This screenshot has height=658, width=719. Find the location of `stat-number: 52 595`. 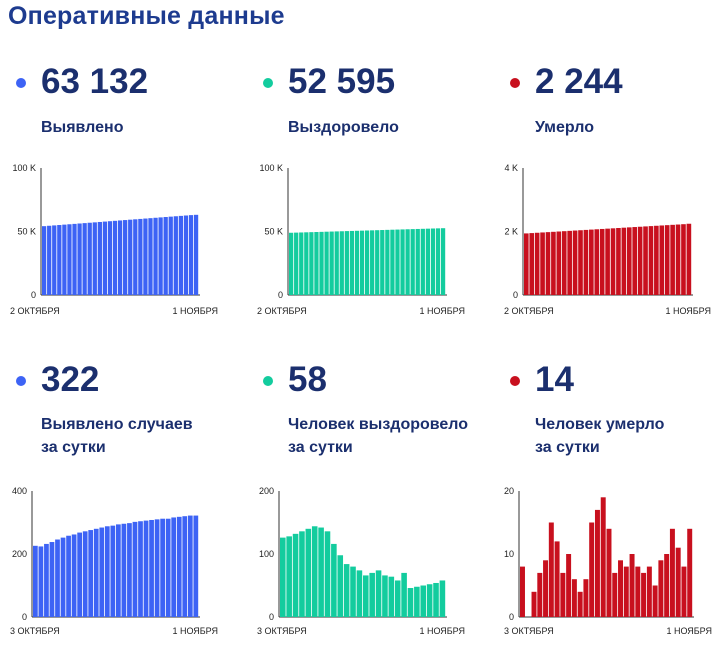

stat-number: 52 595 is located at coordinates (342, 81).